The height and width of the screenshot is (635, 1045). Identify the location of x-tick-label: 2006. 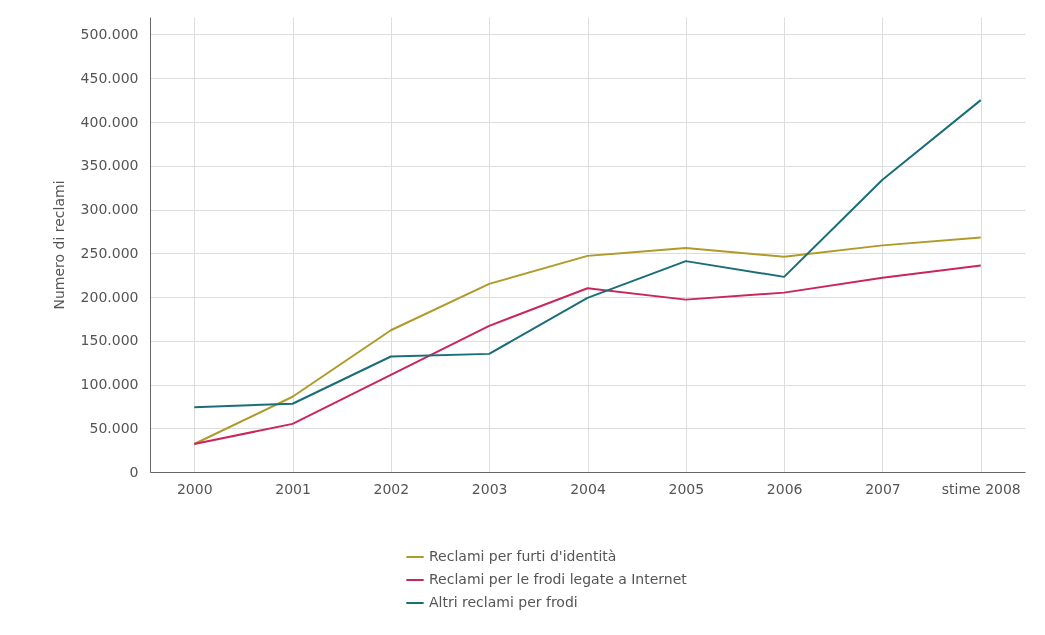
(784, 488).